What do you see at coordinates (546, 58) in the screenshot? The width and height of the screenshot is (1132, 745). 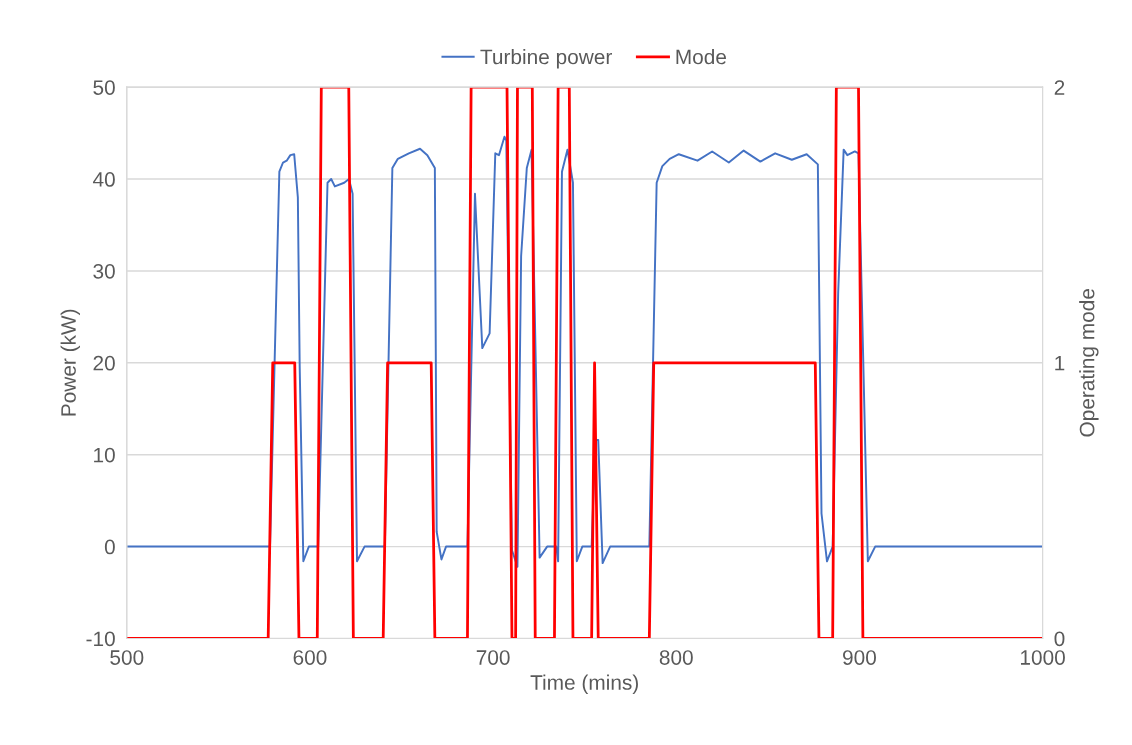 I see `legend-label: Turbine power` at bounding box center [546, 58].